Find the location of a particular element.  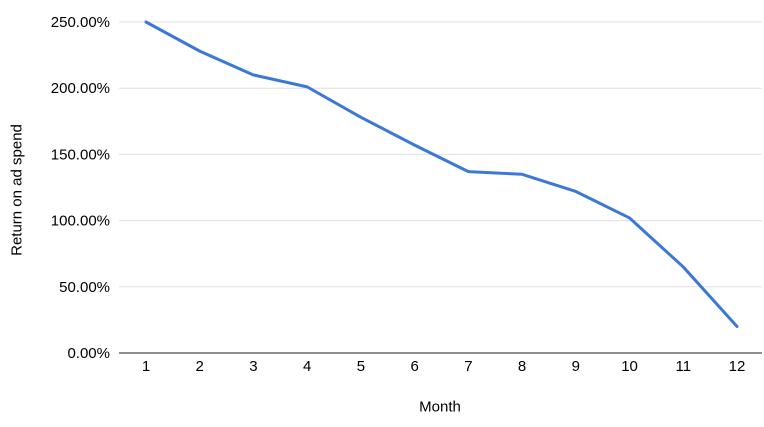

x-tick-label: 11 is located at coordinates (683, 366).